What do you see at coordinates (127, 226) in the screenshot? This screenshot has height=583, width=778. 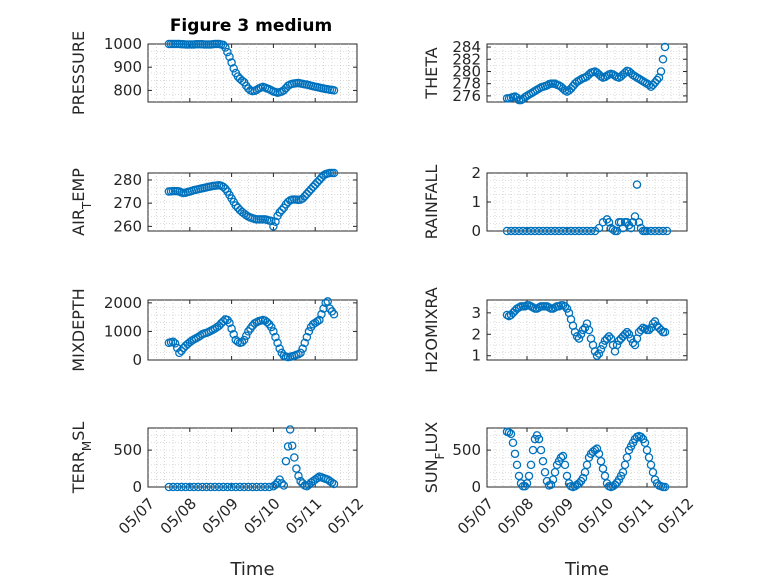 I see `y-tick-label: 260` at bounding box center [127, 226].